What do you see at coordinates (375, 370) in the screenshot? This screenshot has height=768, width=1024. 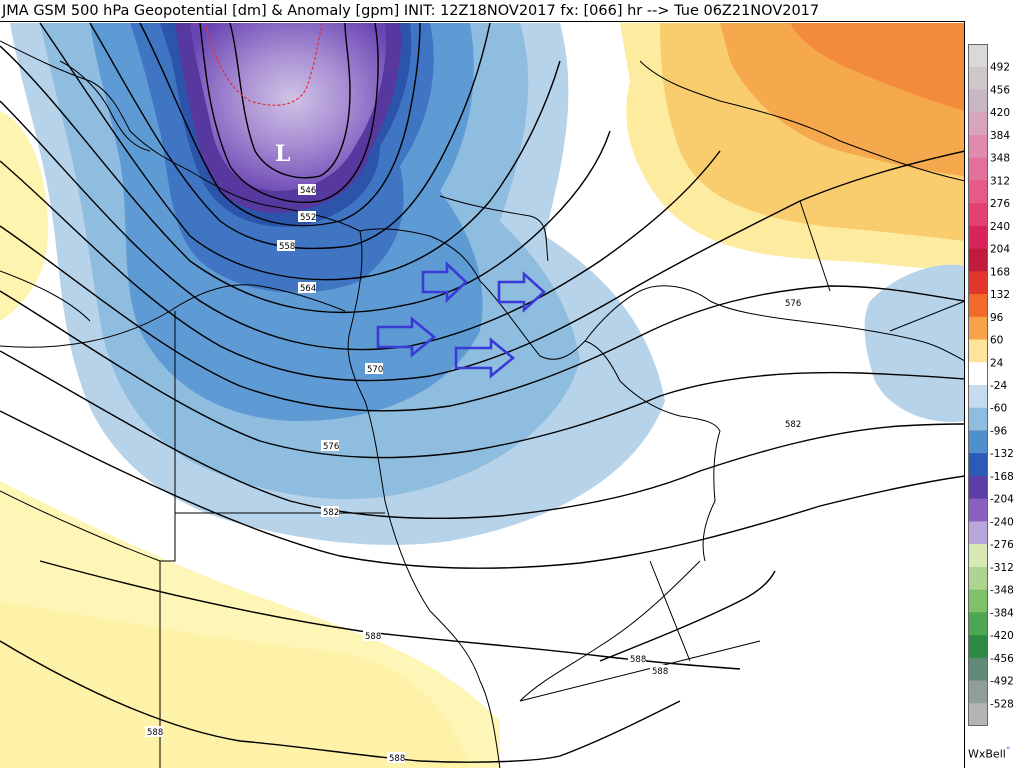 I see `contour-label-570: 570` at bounding box center [375, 370].